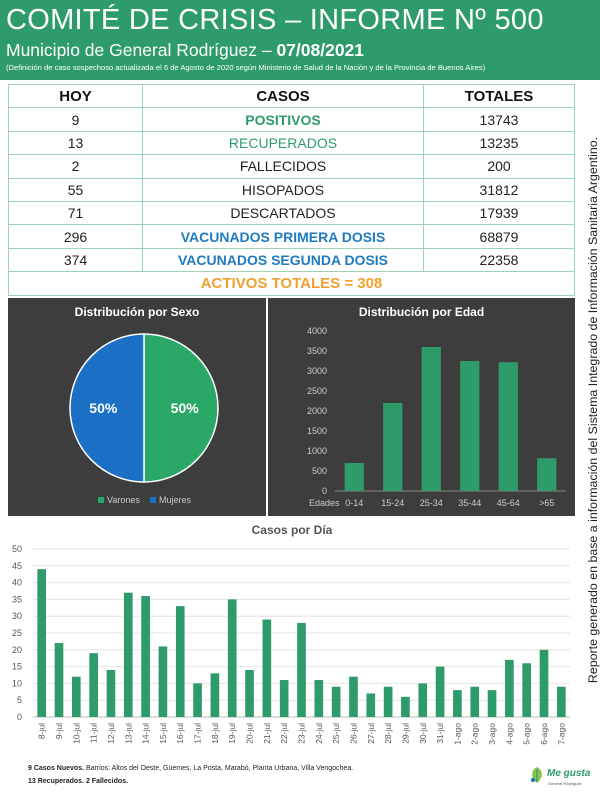 This screenshot has height=797, width=600. I want to click on x-tick-label: 5-ago, so click(527, 734).